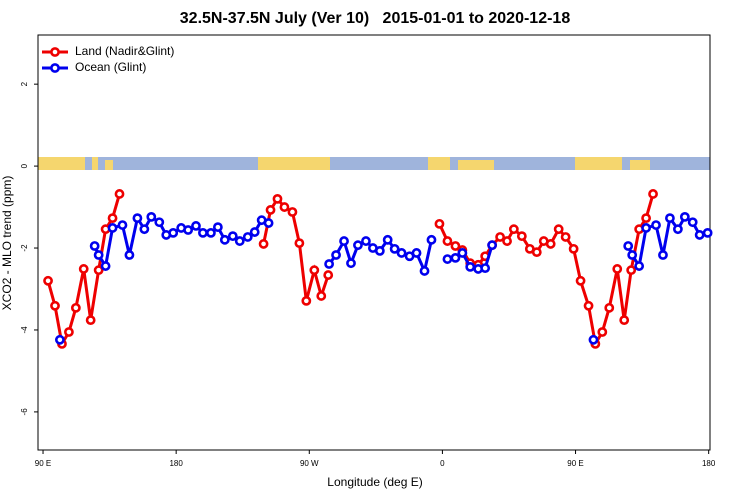  I want to click on legend-label: Land (Nadir&Glint), so click(124, 51).